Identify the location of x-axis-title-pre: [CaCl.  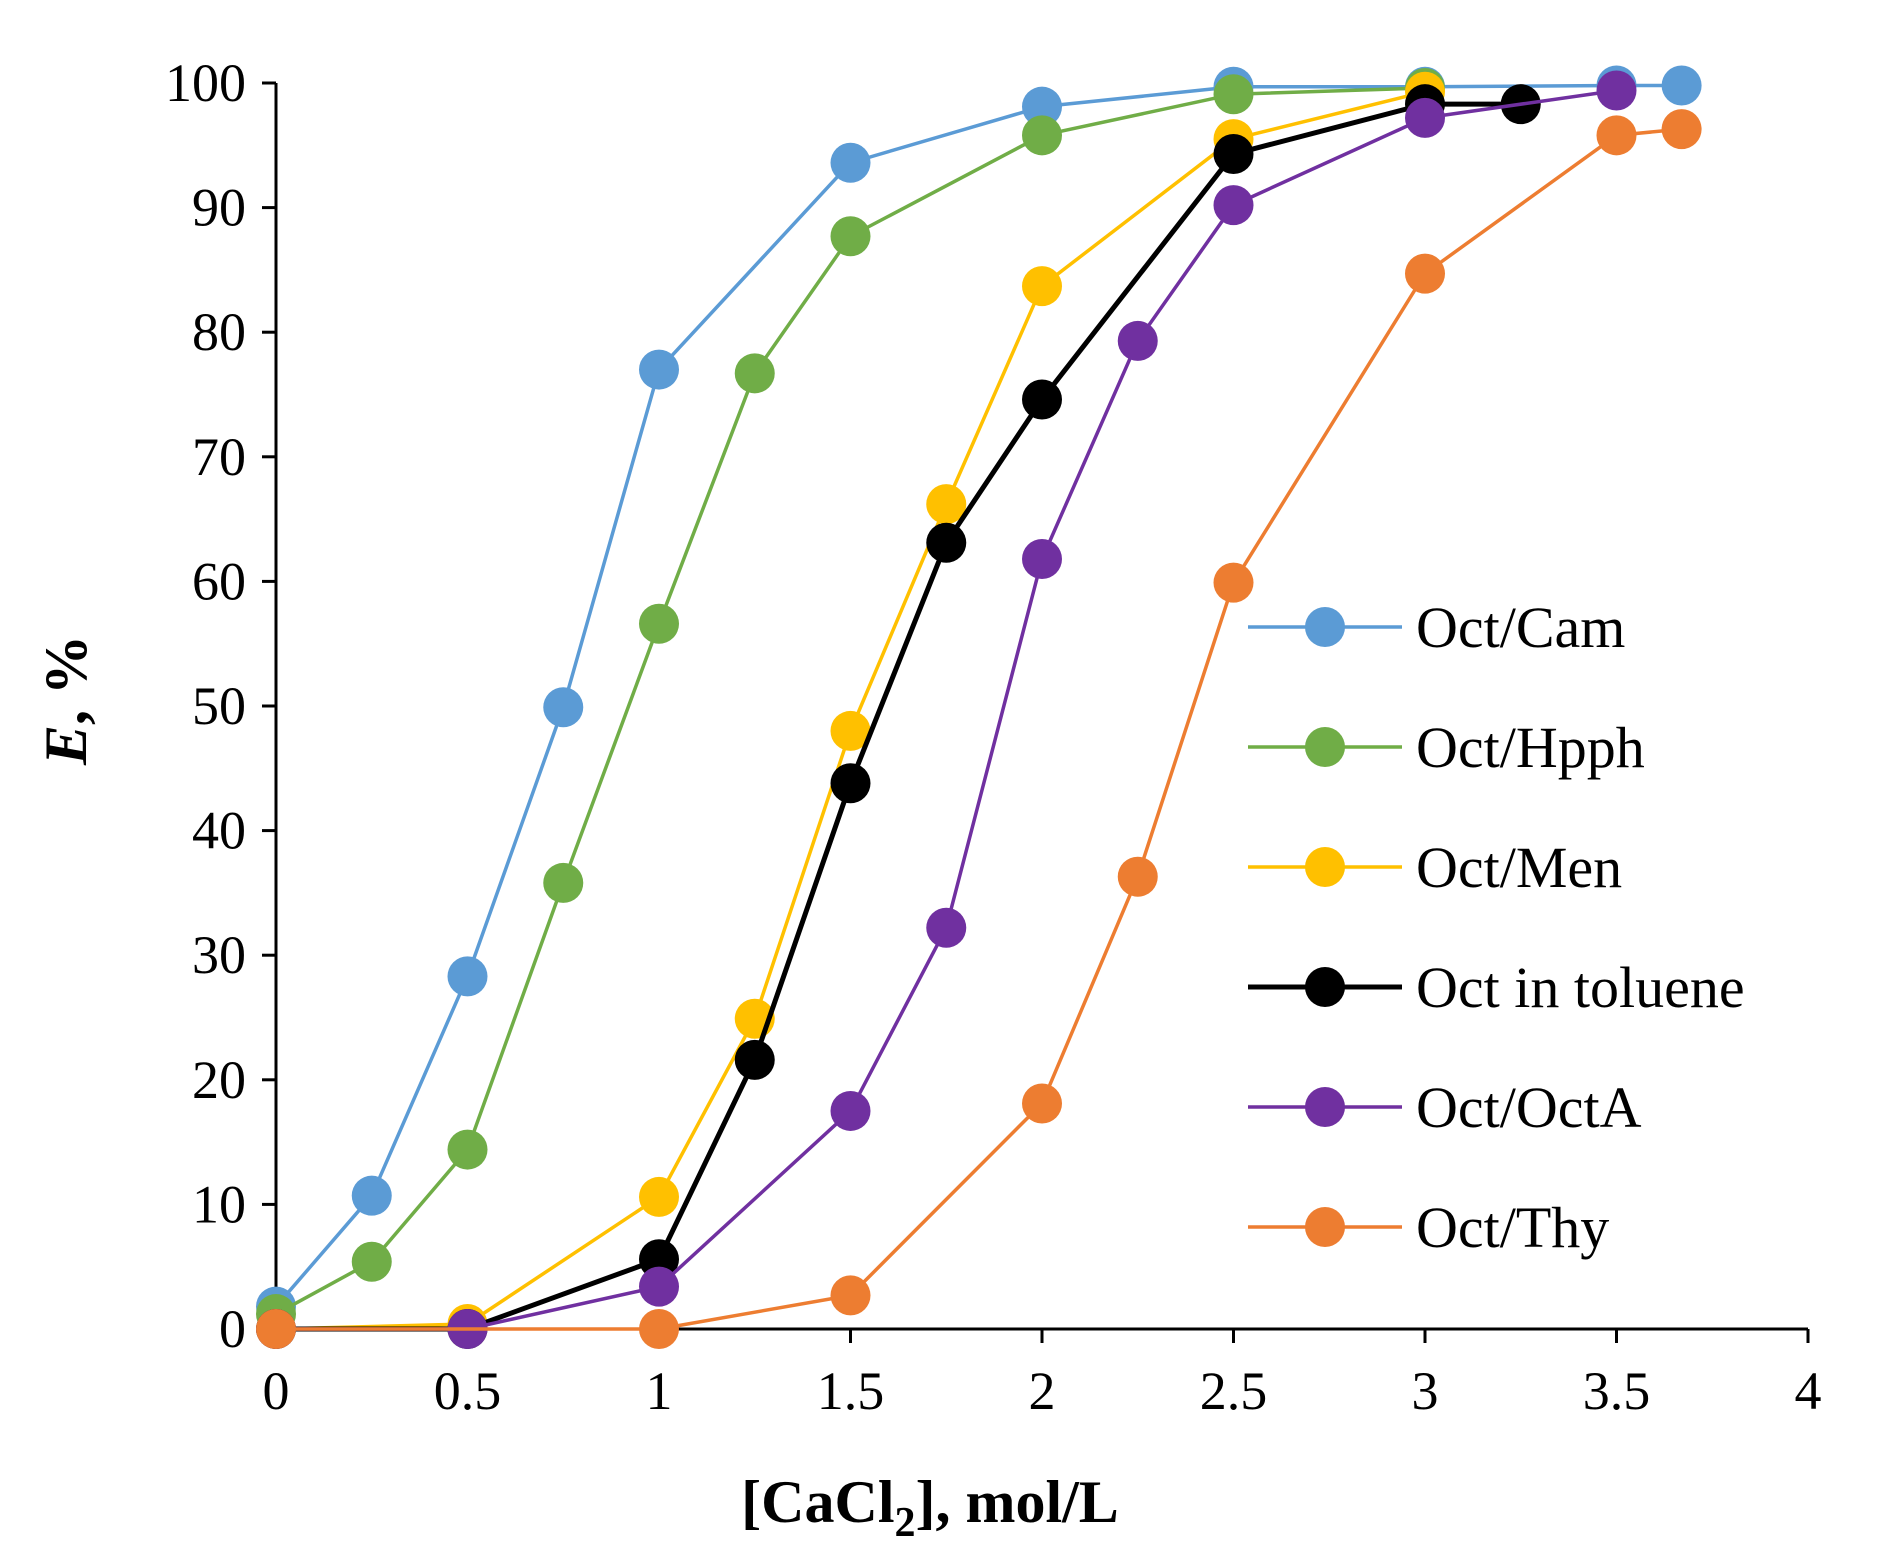
(817, 1502).